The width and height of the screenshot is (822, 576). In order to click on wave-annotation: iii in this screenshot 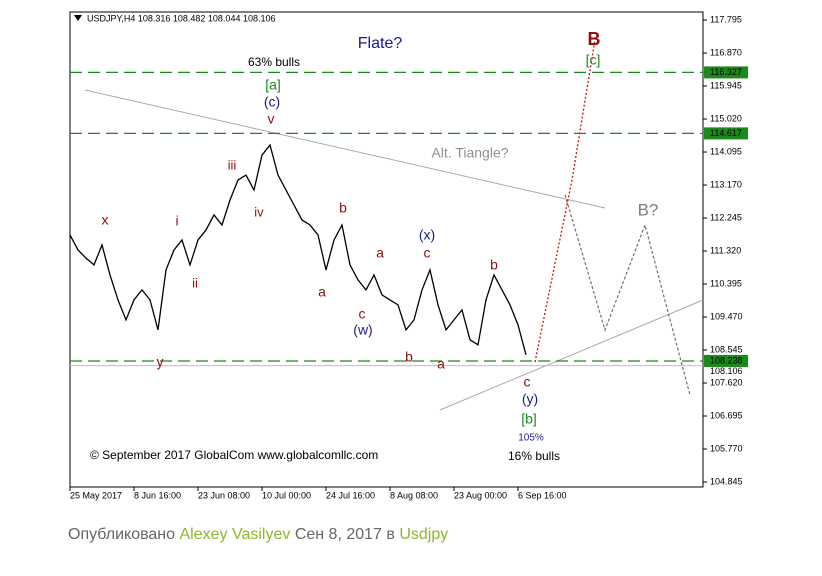, I will do `click(232, 164)`.